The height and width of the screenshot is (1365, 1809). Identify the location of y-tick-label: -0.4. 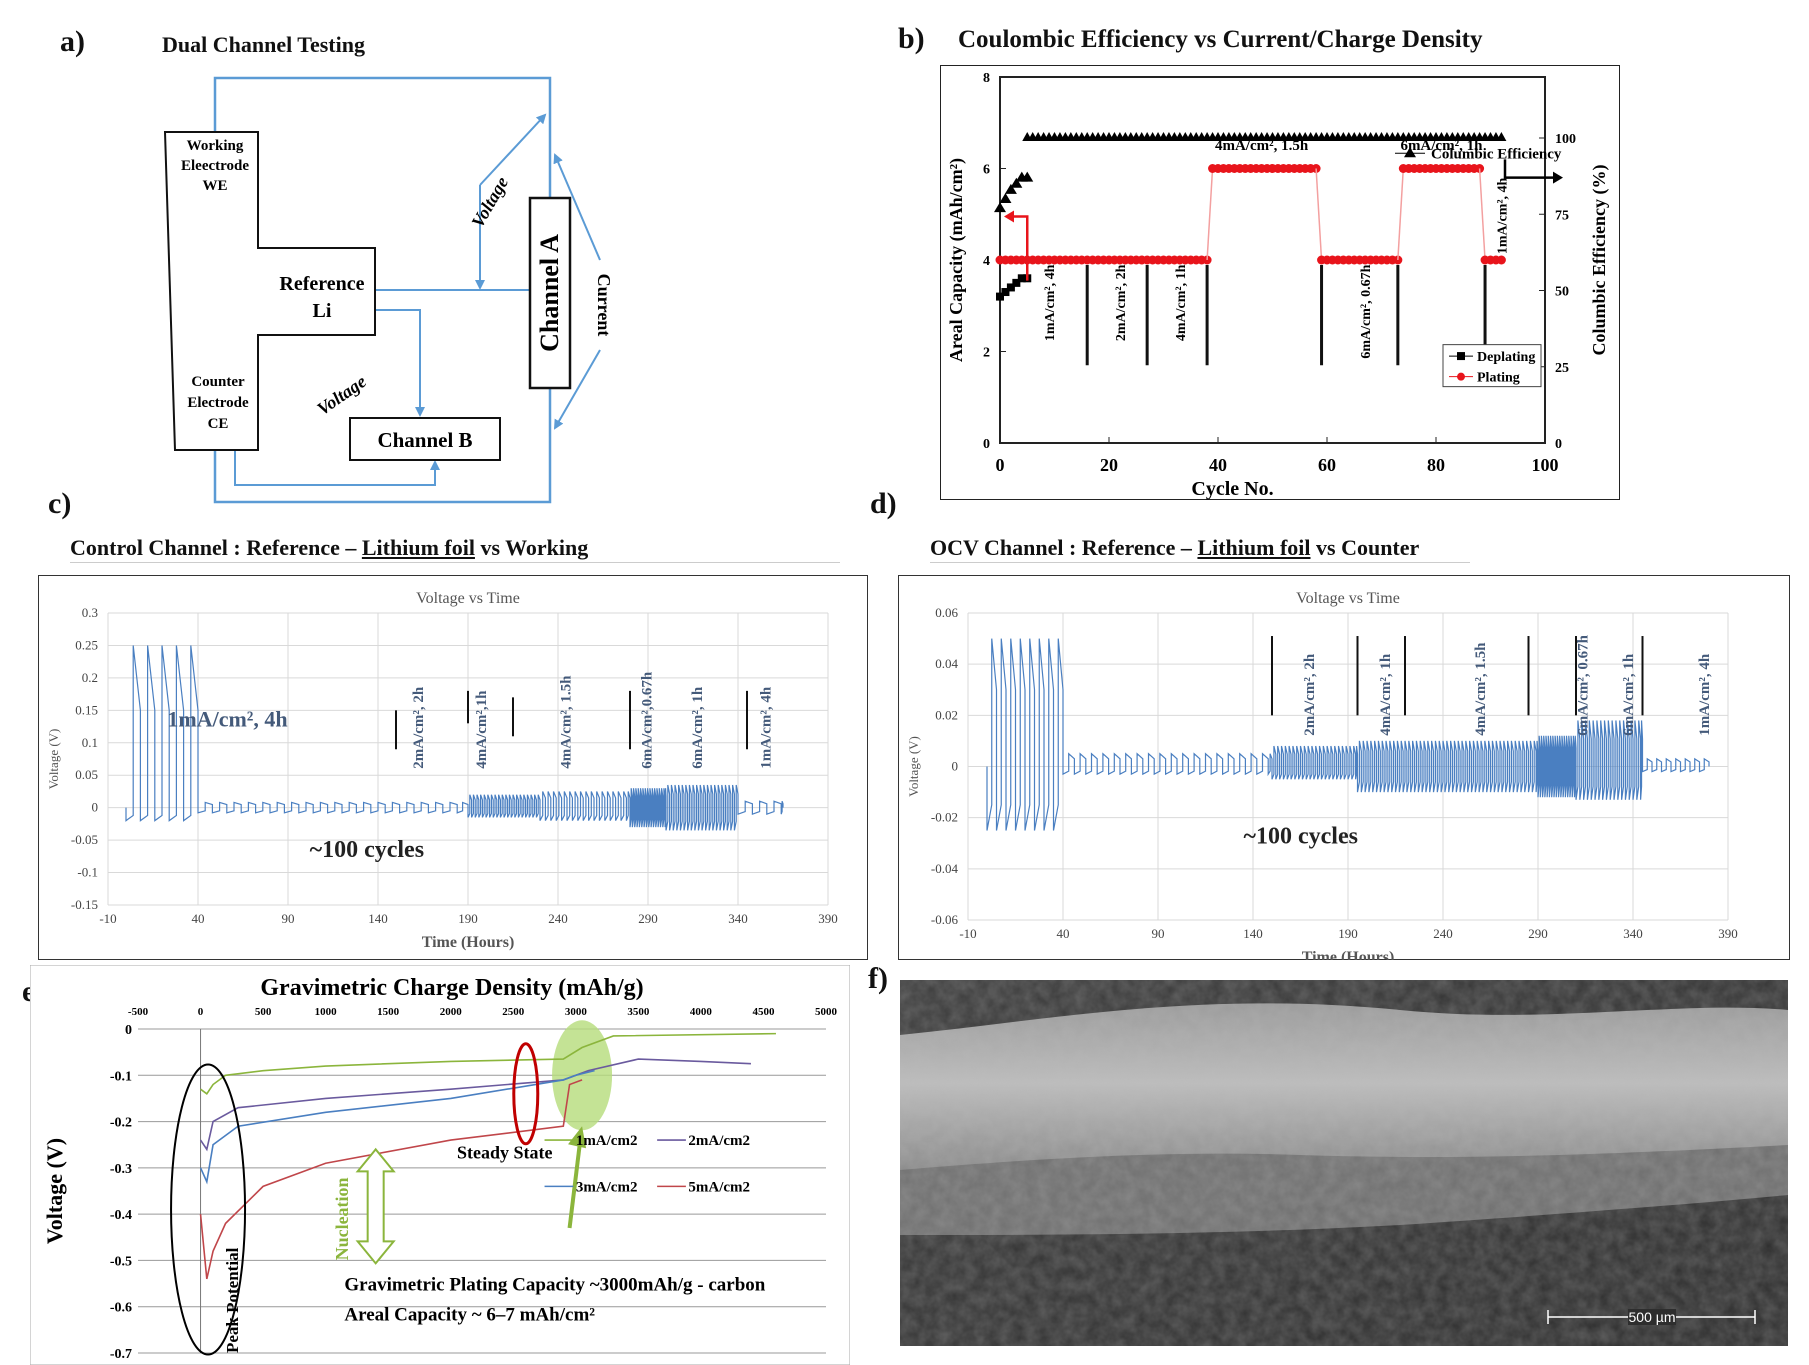
(121, 1215).